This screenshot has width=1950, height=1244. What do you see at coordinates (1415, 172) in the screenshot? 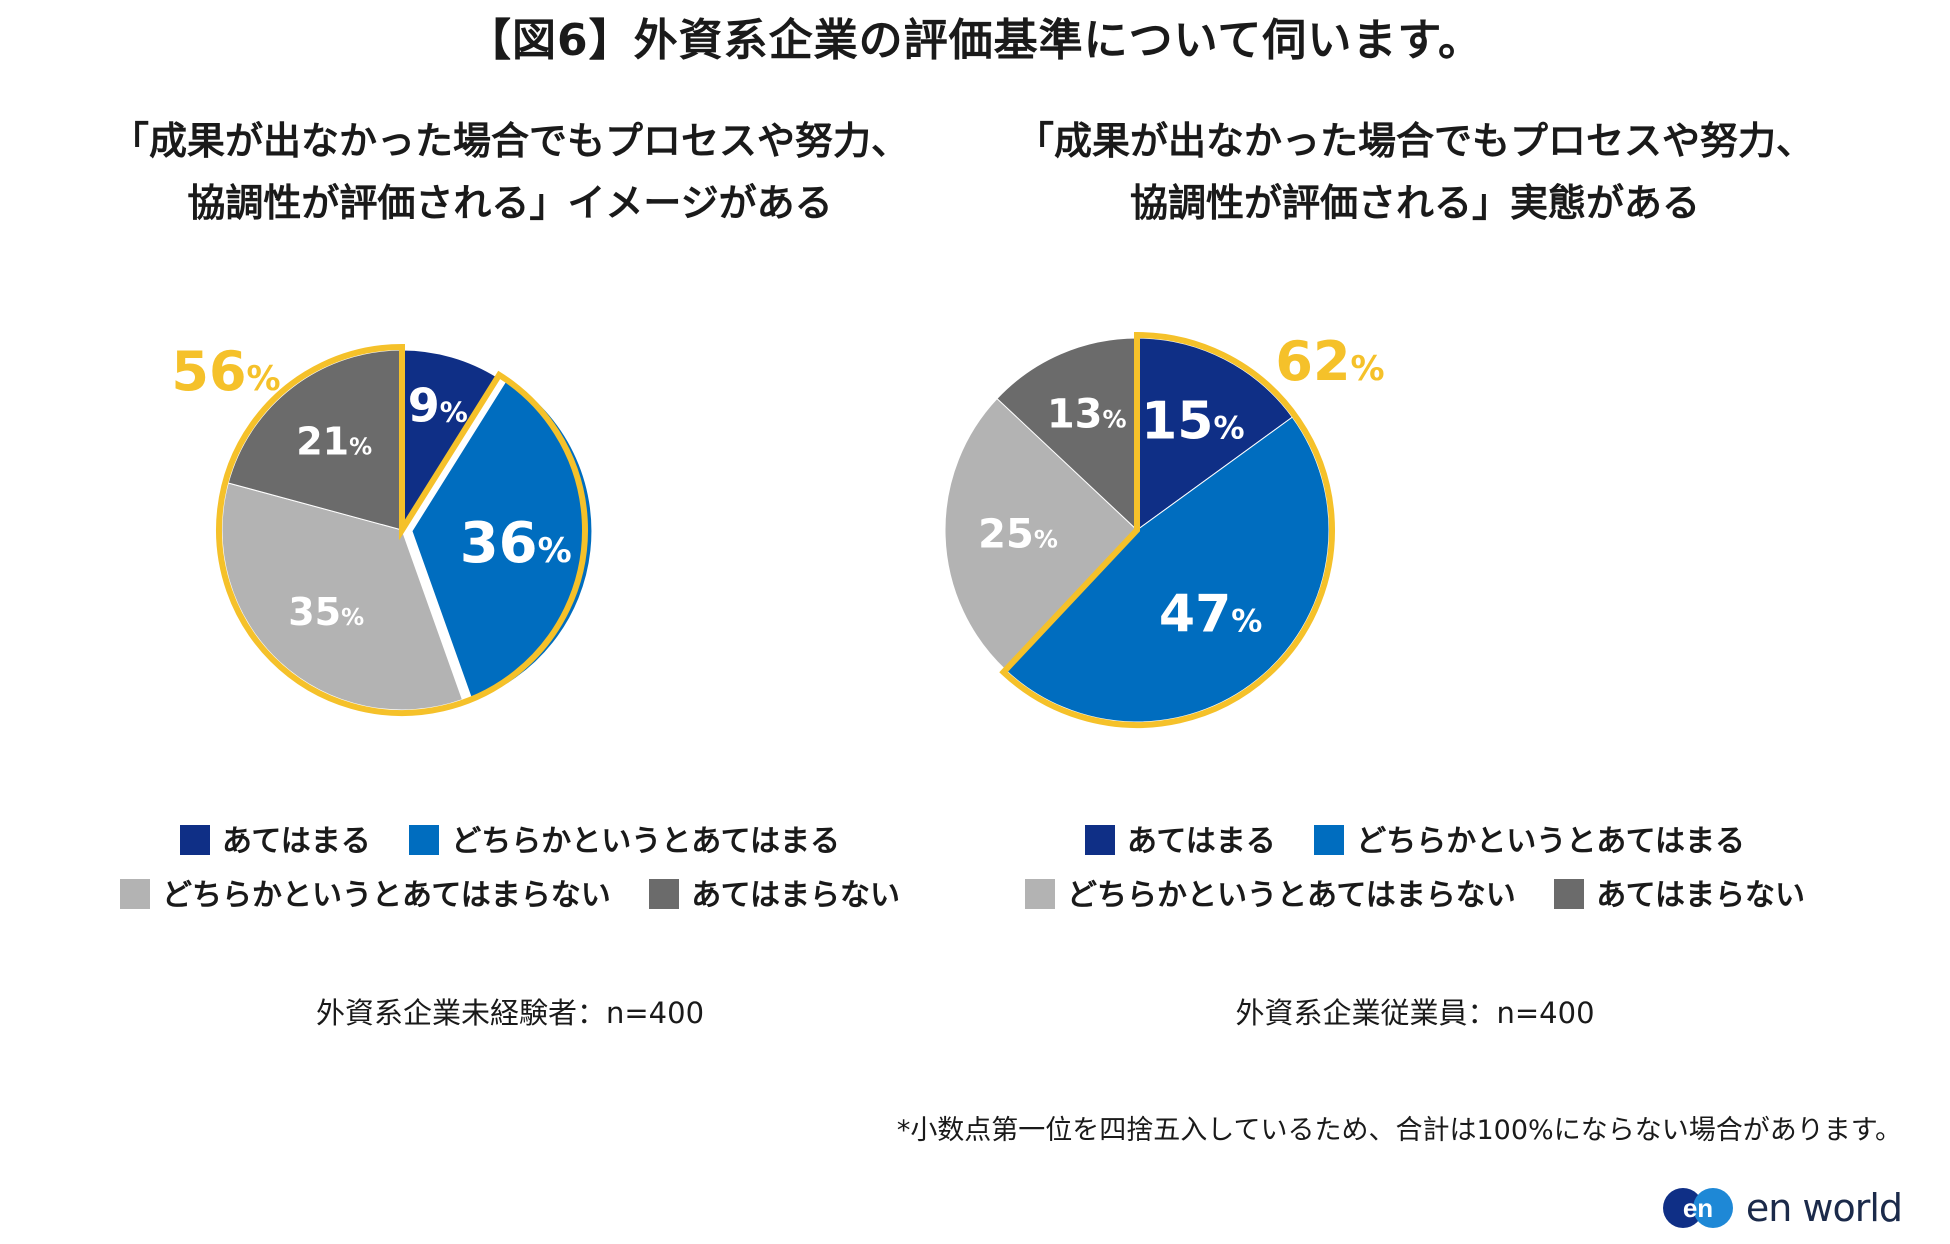
I see `pie-subtitle: 「成果が出なかった場合でもプロセスや努力、 協調性が評価される」実態がある` at bounding box center [1415, 172].